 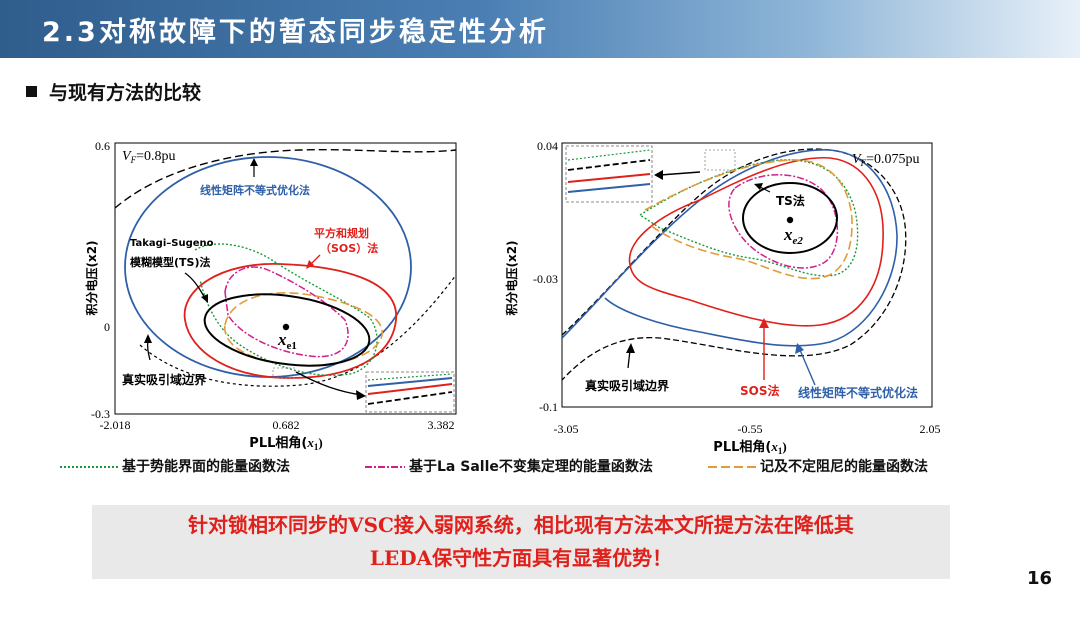 I want to click on right-boundary-arrow, so click(x=629, y=359).